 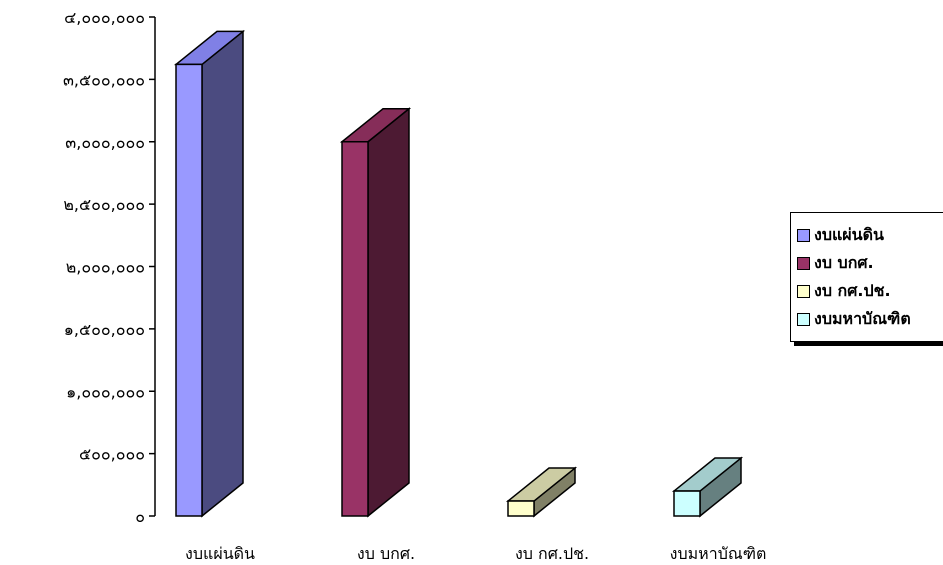 I want to click on legend-label: งบมหาบัณฑิต, so click(x=862, y=318).